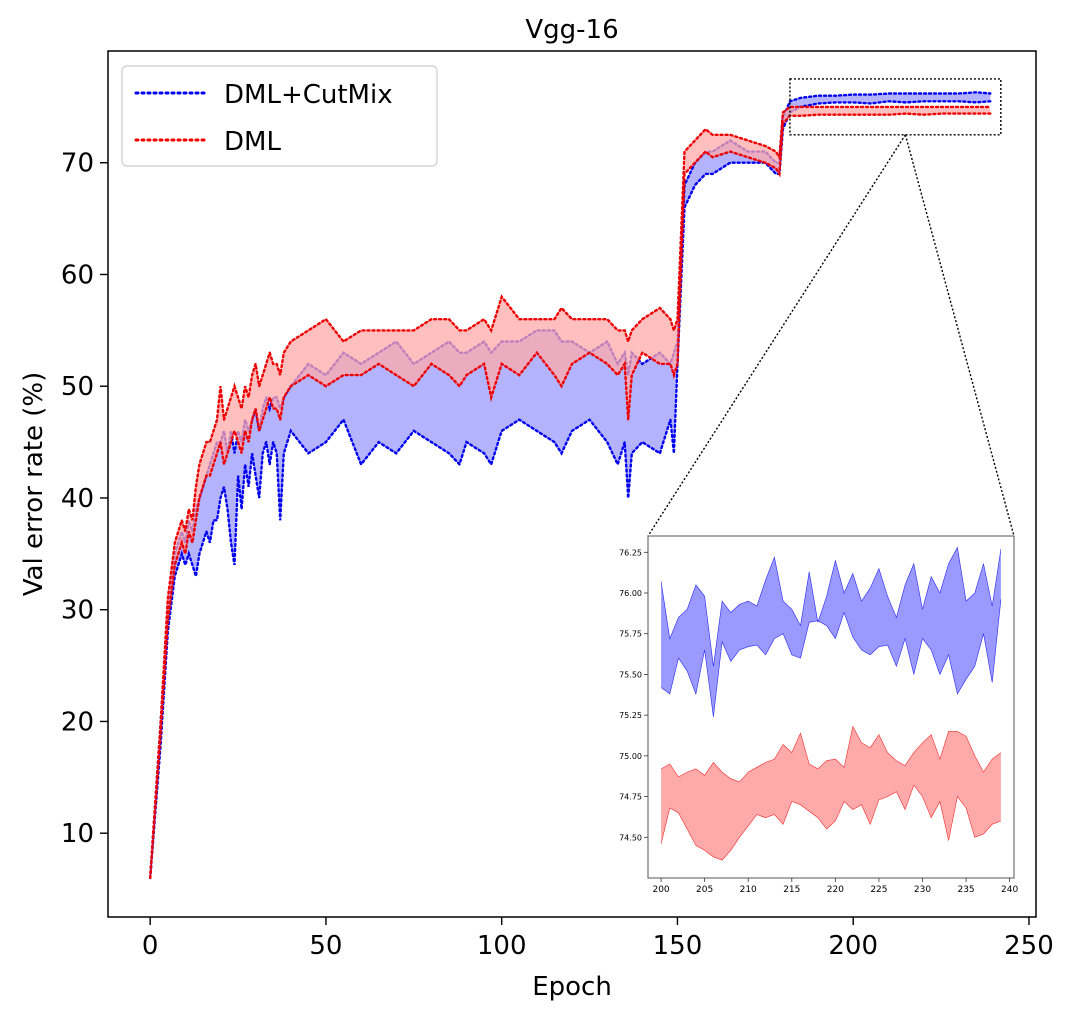 The width and height of the screenshot is (1079, 1016). I want to click on zoom-connector-right, so click(959, 335).